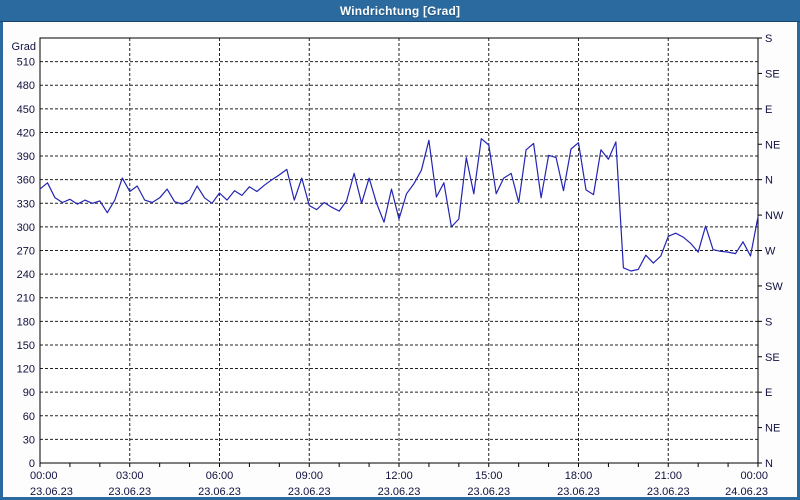 This screenshot has width=800, height=500. I want to click on y-axis-tick-label: 120, so click(26, 370).